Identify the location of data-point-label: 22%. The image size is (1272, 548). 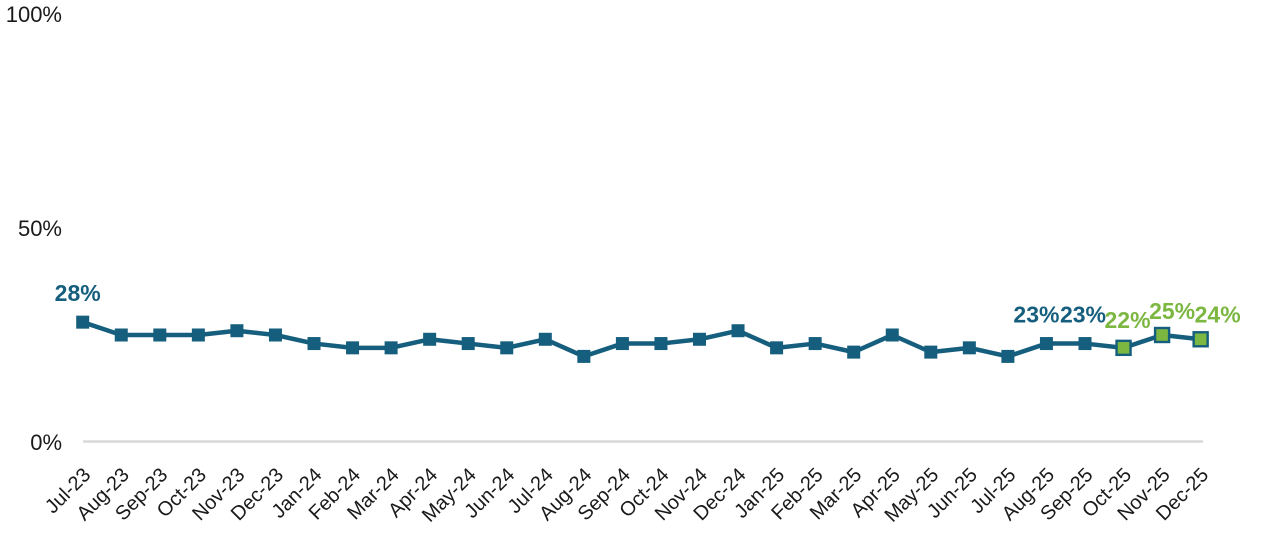
(1128, 320).